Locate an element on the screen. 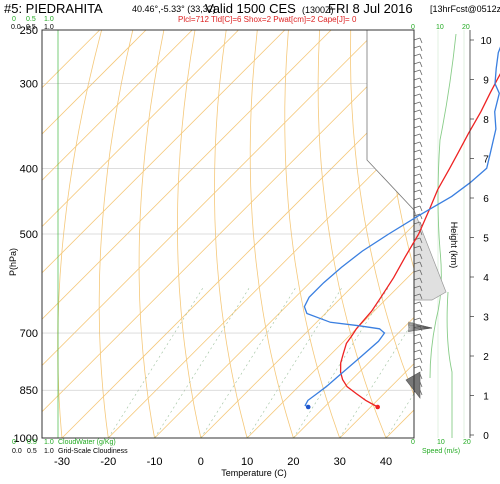  station-coords: 40.46°,-5.33° (33,32) is located at coordinates (174, 9).